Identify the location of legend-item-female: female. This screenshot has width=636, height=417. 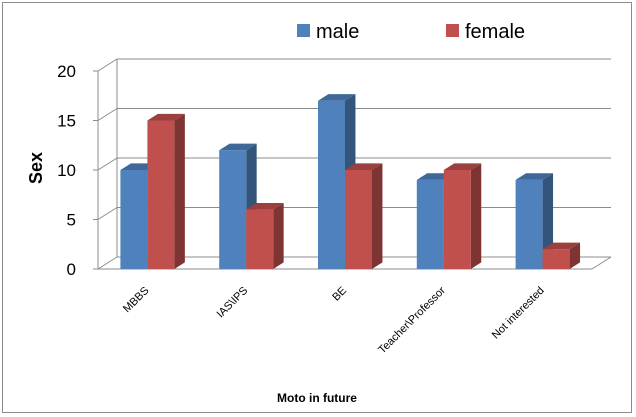
(485, 32).